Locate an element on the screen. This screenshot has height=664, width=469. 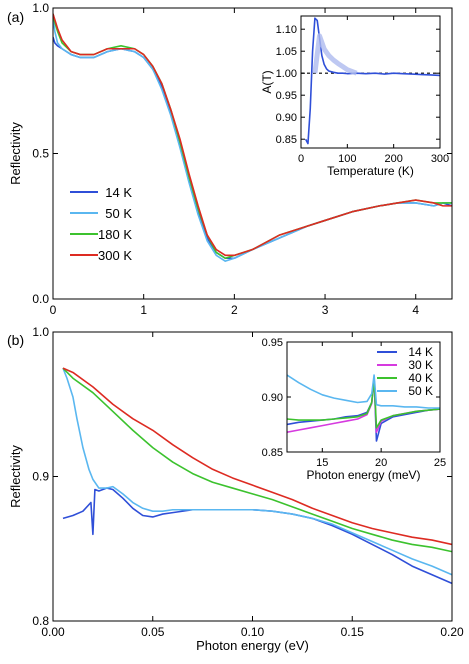
x-axis-label: Photon energy (eV) is located at coordinates (252, 645).